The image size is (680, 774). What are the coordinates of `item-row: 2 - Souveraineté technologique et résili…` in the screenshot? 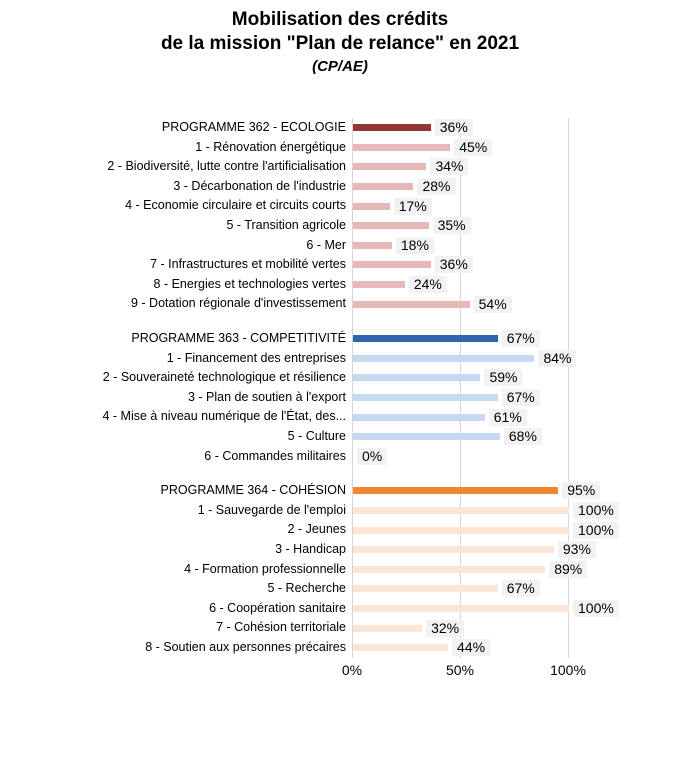 It's located at (340, 378).